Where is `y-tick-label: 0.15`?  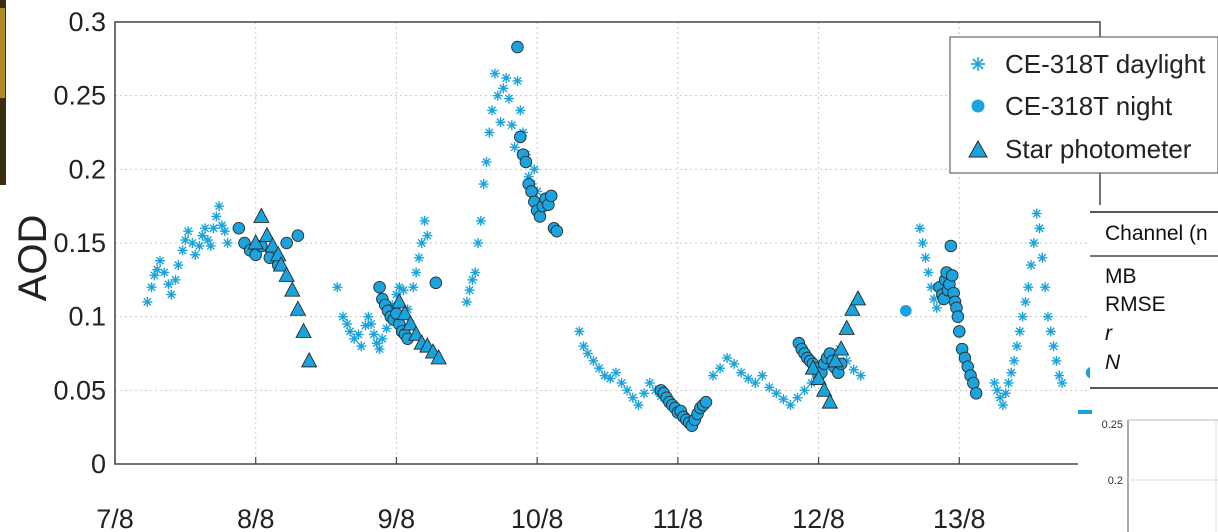 y-tick-label: 0.15 is located at coordinates (79, 243).